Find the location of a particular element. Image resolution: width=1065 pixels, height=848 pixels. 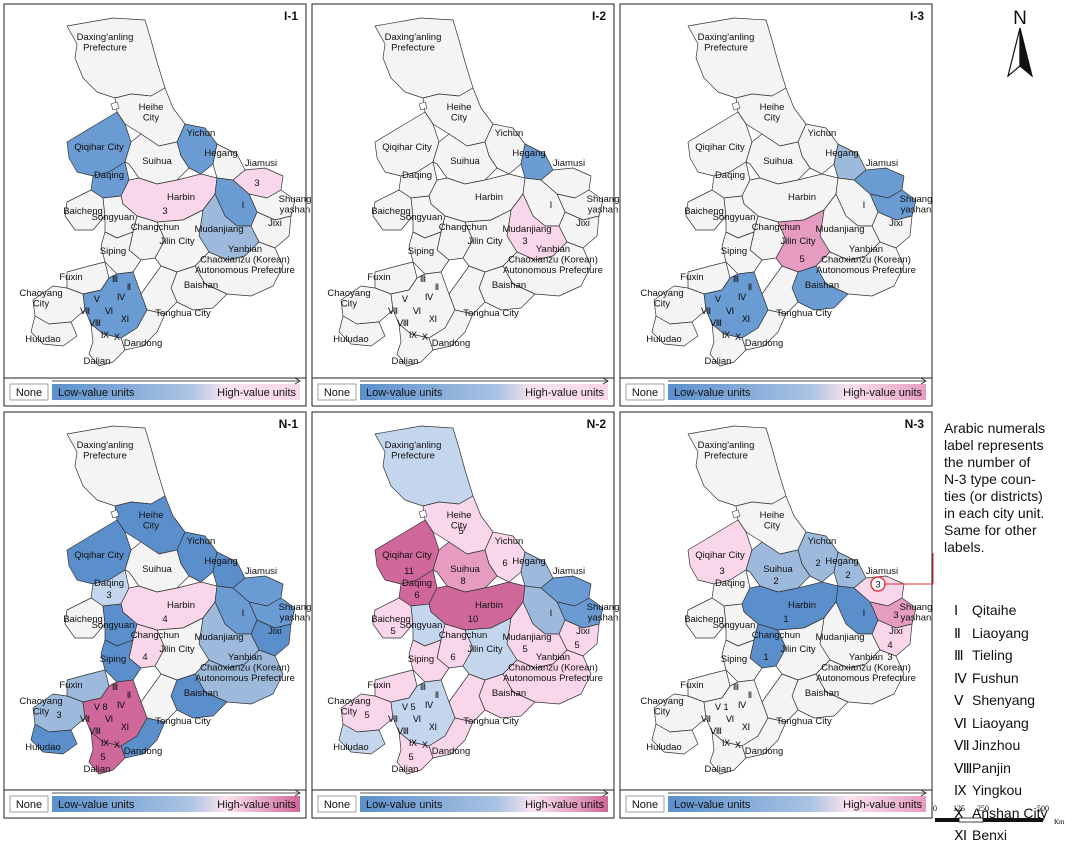

label-yichun: Yichun is located at coordinates (822, 541).